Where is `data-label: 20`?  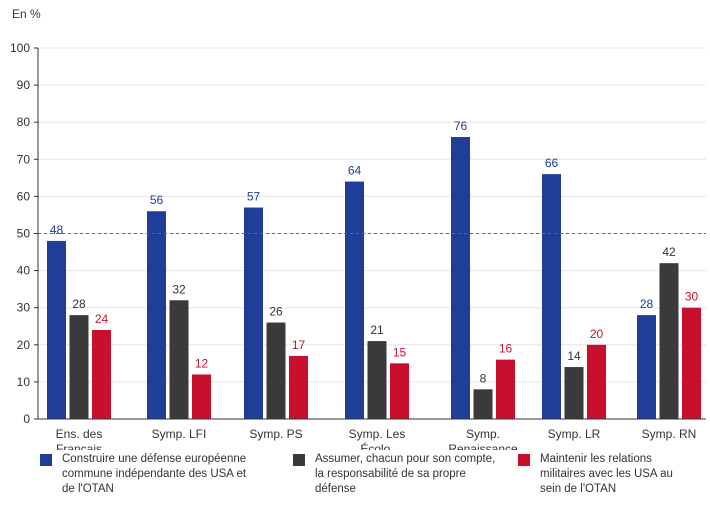
data-label: 20 is located at coordinates (597, 334).